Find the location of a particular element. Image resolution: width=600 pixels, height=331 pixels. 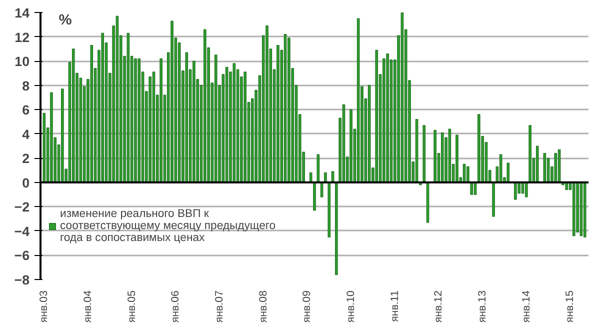

y-tick-label: −8 is located at coordinates (22, 280).